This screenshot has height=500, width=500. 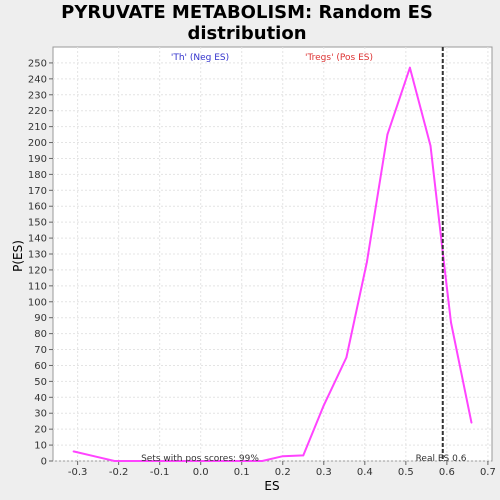 I want to click on y-tick-label: 60, so click(x=40, y=366).